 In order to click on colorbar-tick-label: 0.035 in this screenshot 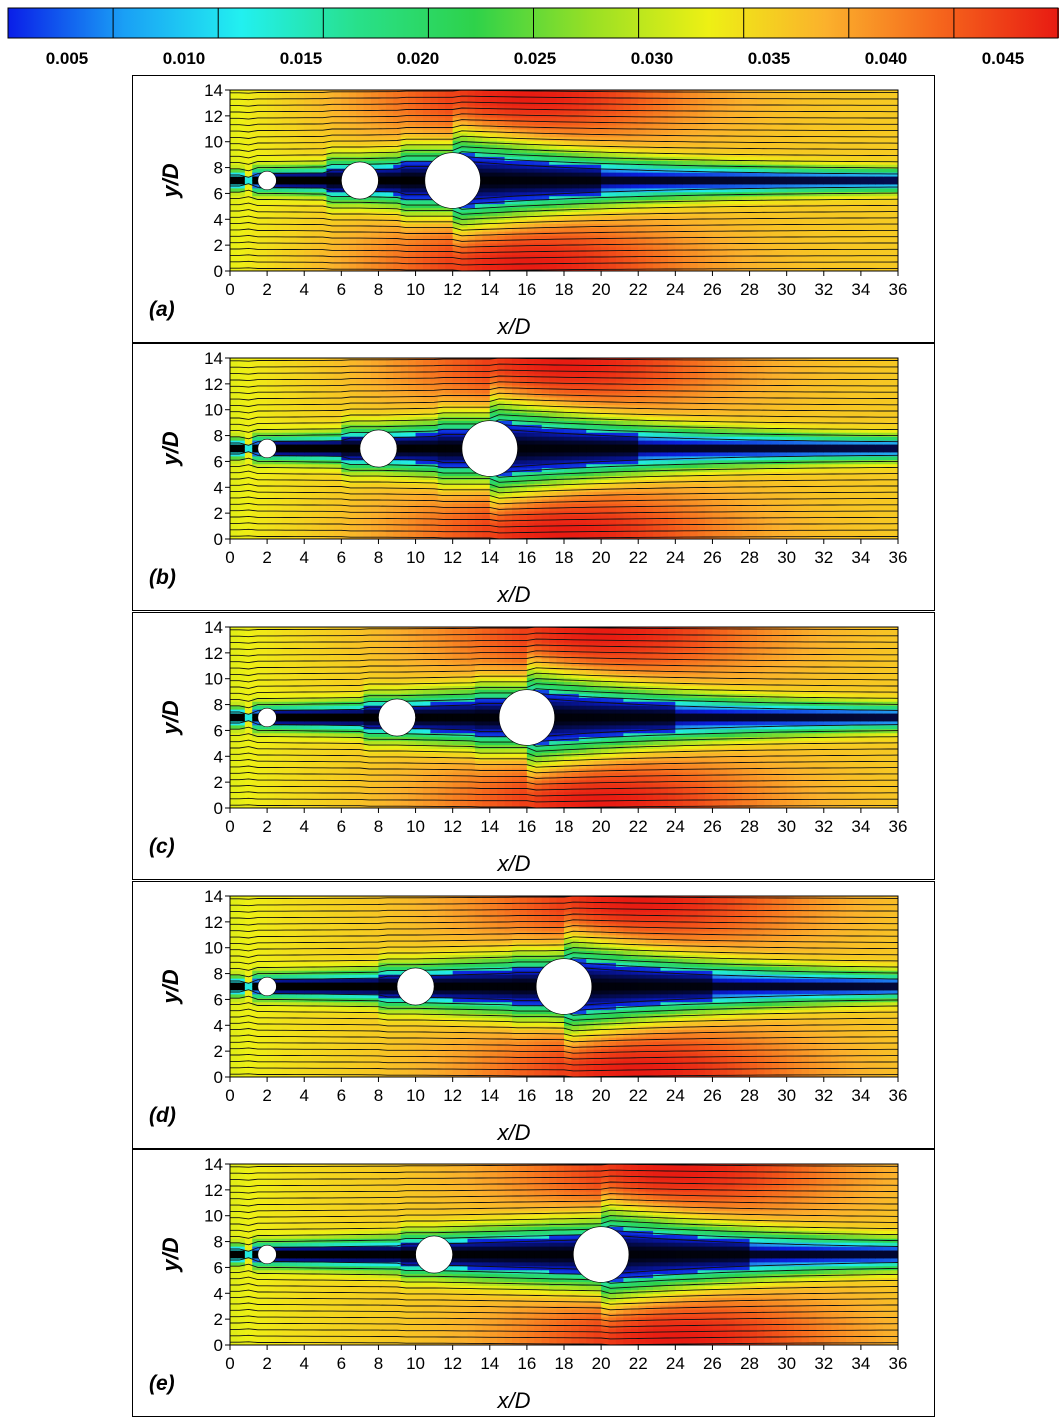, I will do `click(769, 58)`.